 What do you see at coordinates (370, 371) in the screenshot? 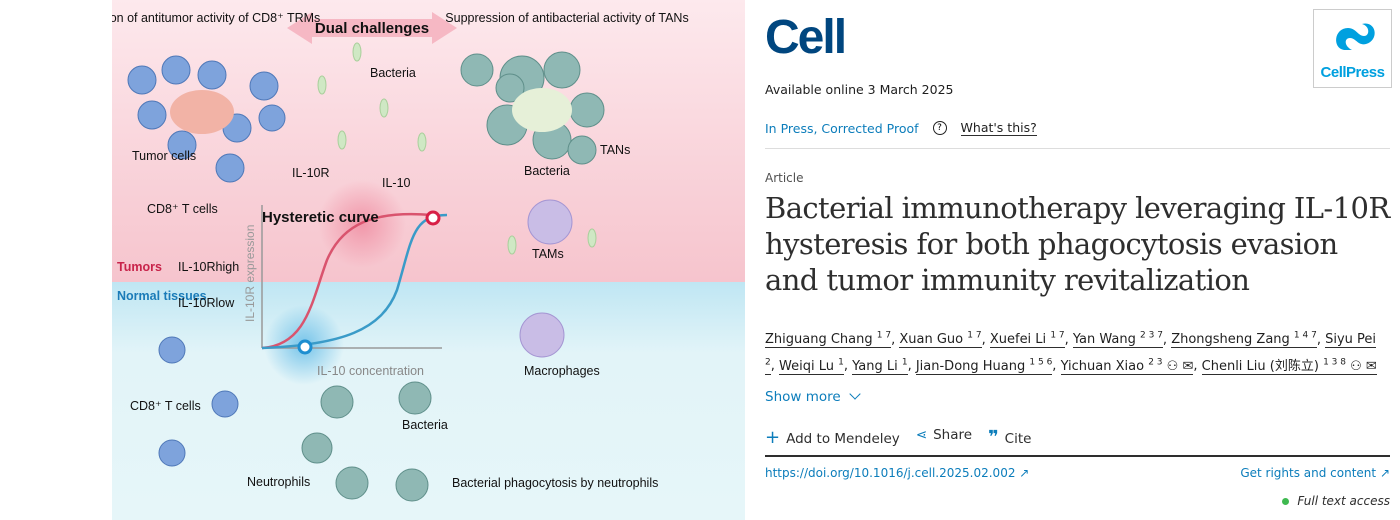
I see `svg-text: IL-10 concentration` at bounding box center [370, 371].